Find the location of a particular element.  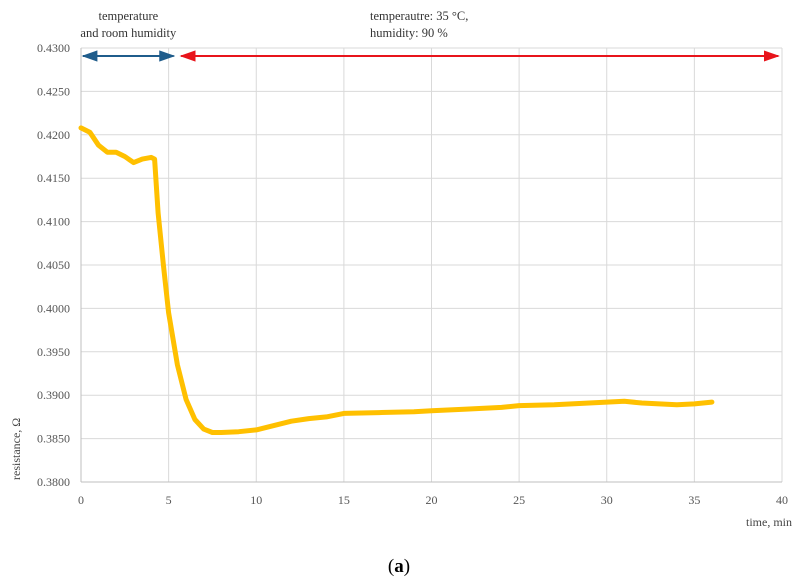

x-tick-label: 35 is located at coordinates (694, 500).